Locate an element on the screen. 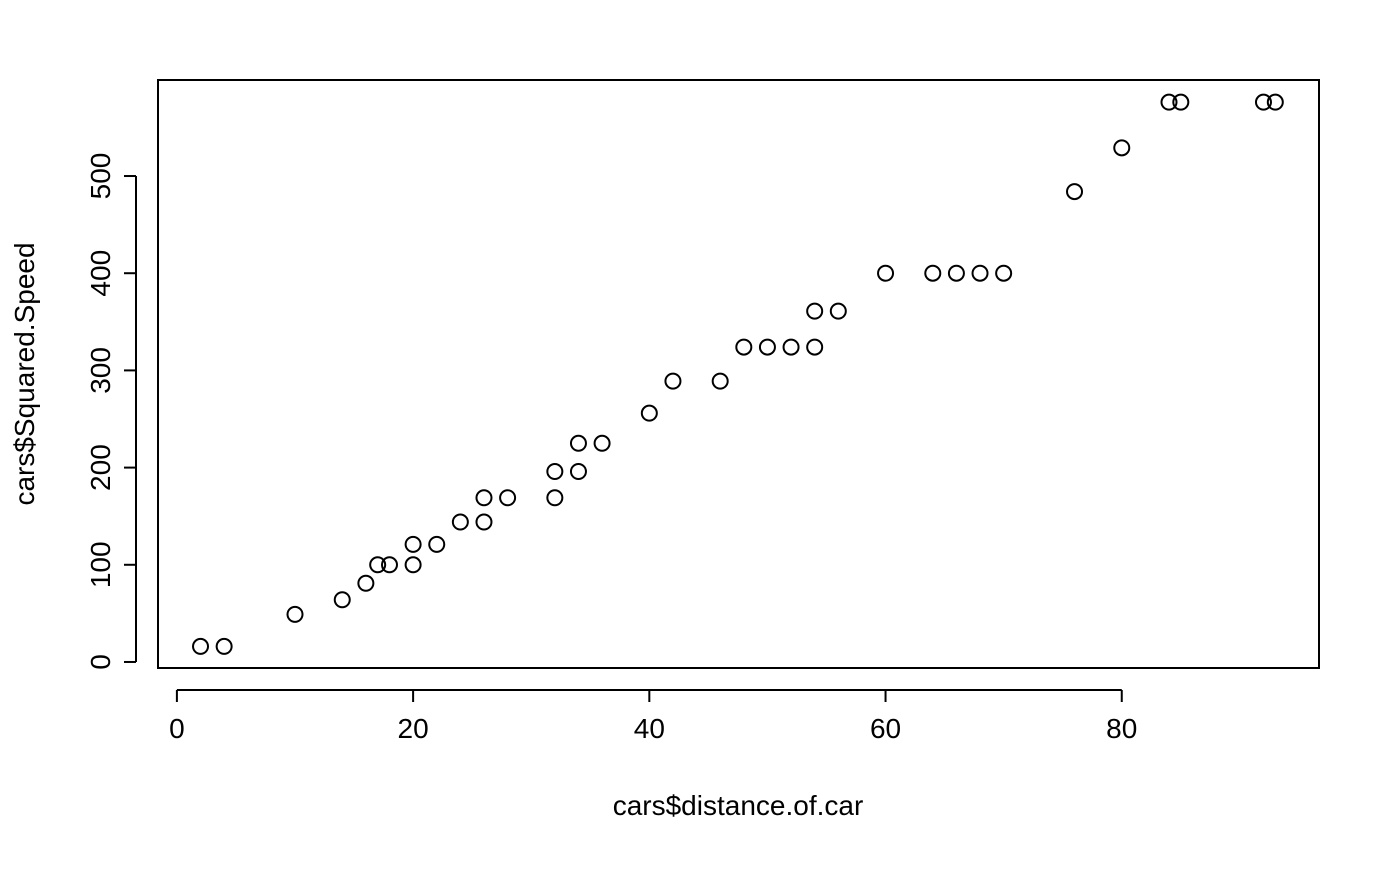 Image resolution: width=1400 pixels, height=870 pixels. x-tick-label: 80 is located at coordinates (1121, 728).